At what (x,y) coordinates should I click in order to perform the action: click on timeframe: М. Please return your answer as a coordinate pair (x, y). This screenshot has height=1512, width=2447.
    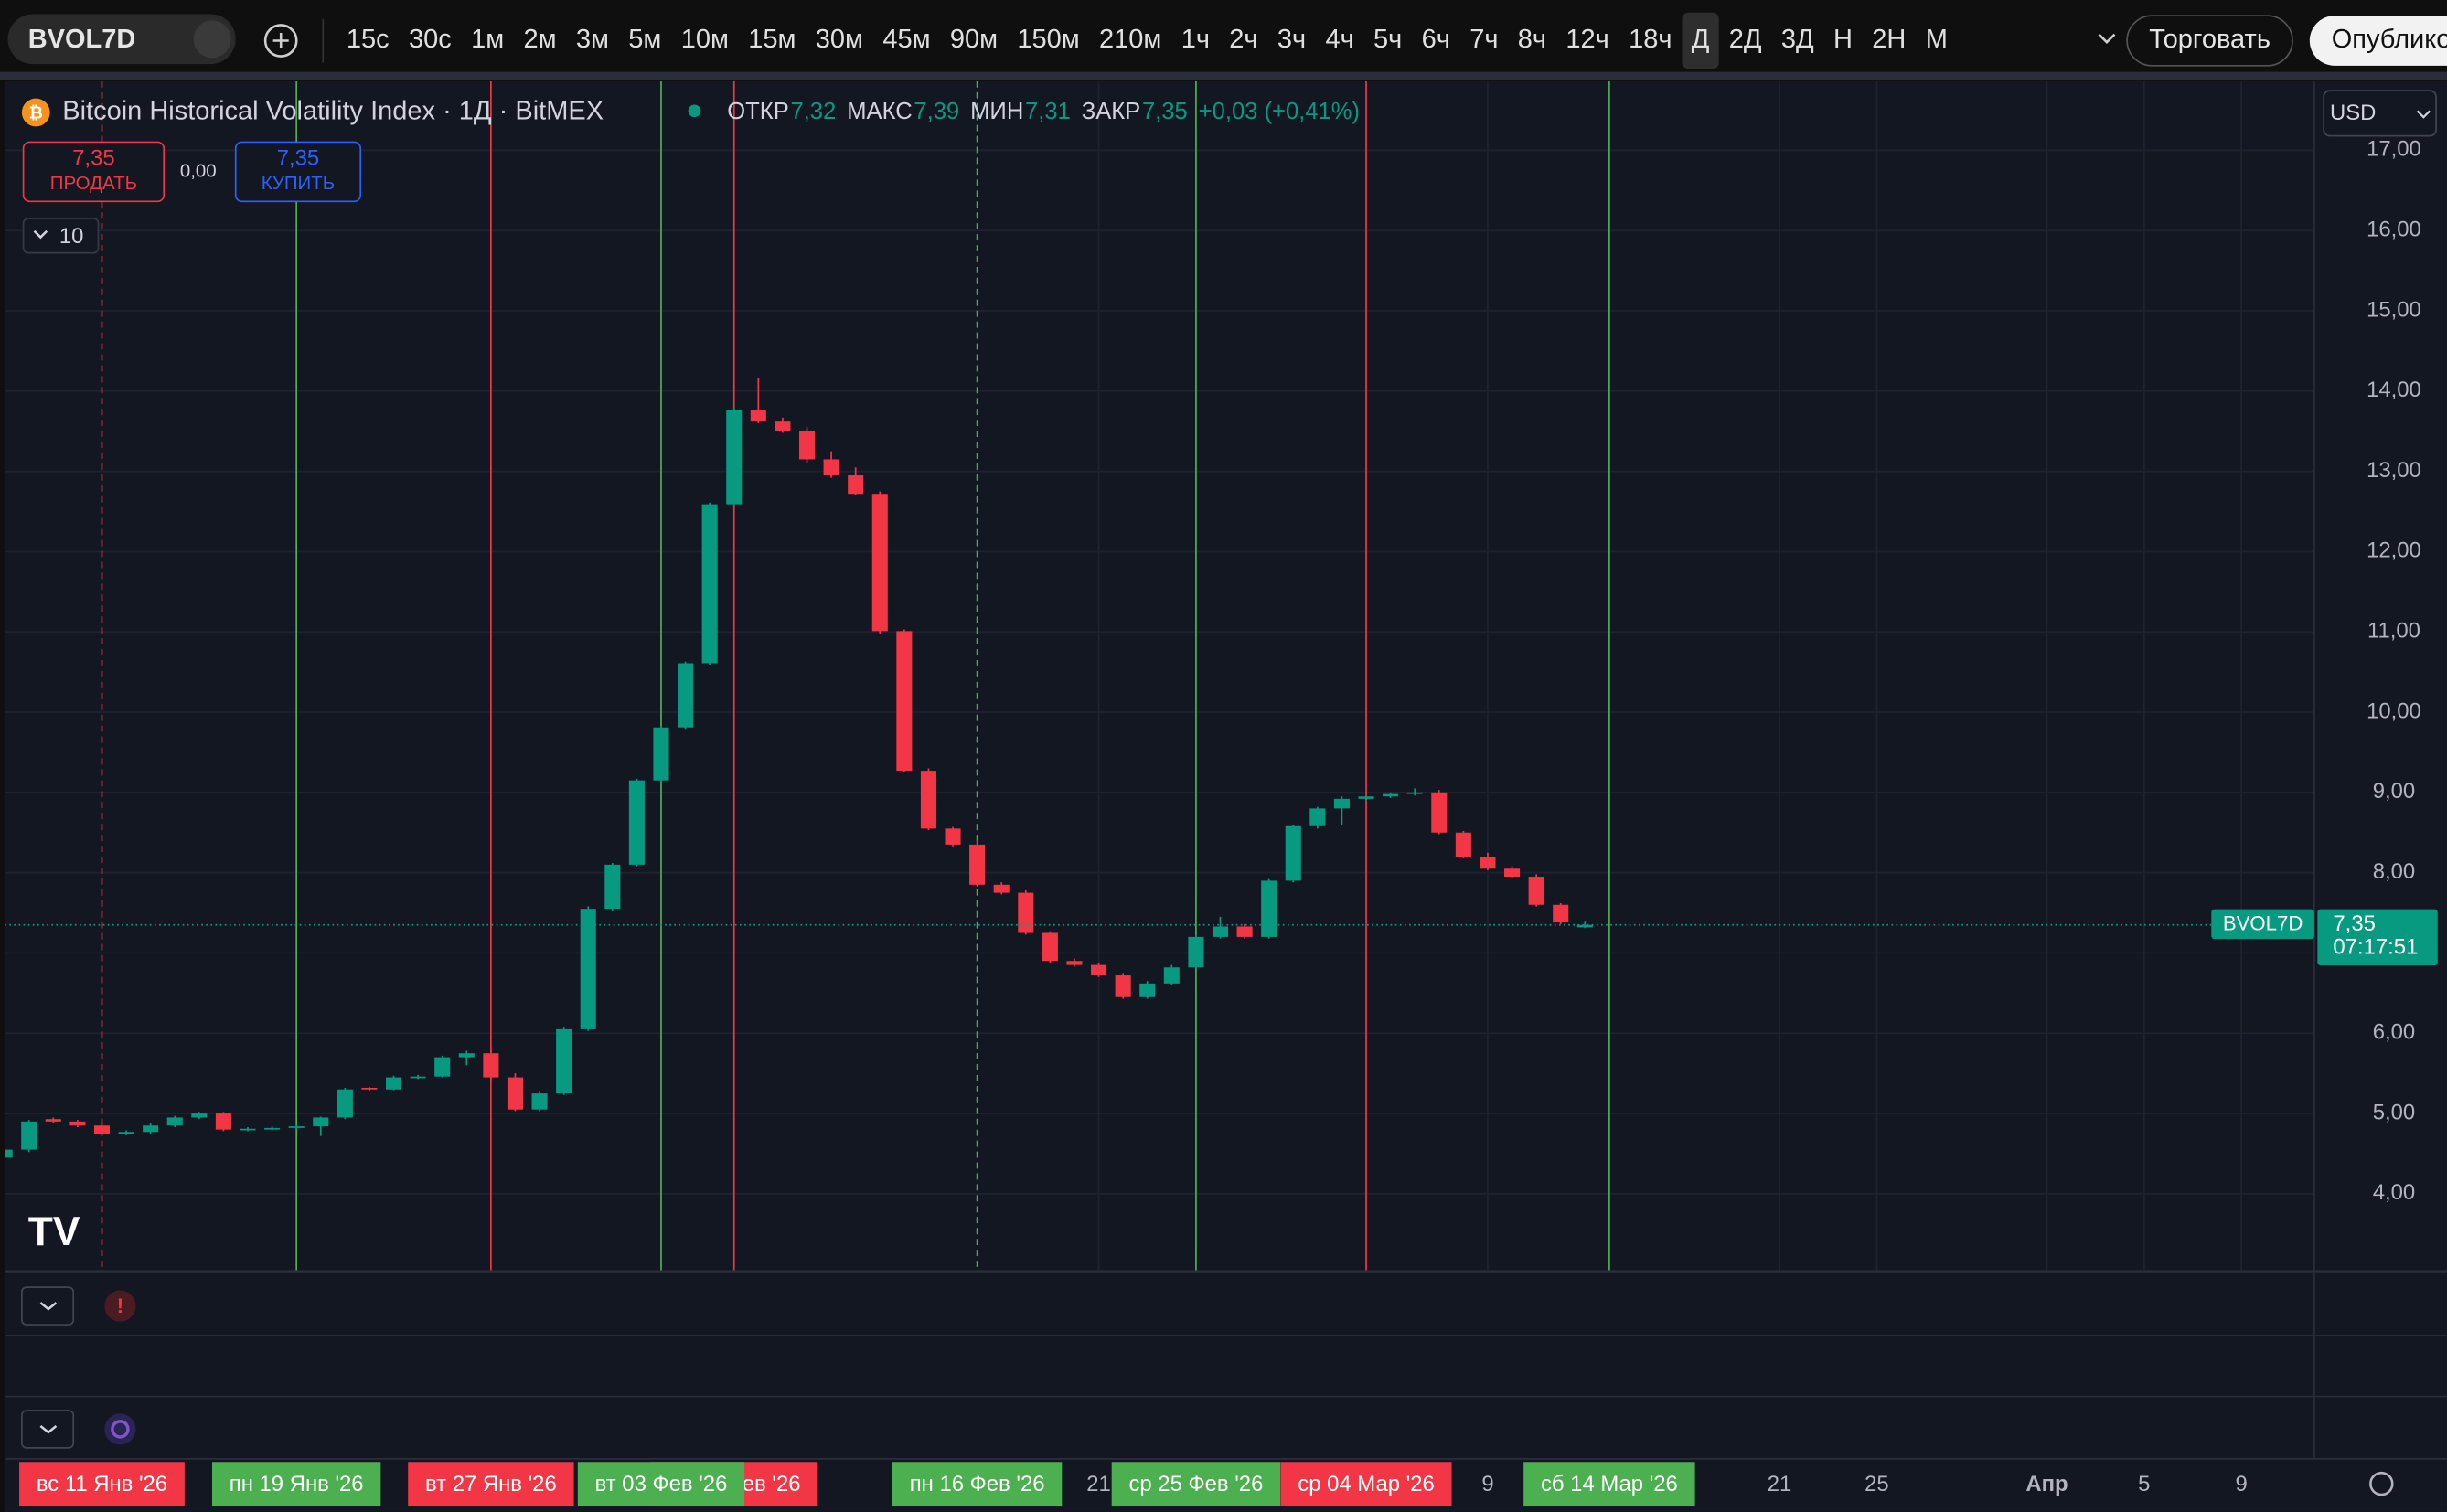
    Looking at the image, I should click on (1937, 39).